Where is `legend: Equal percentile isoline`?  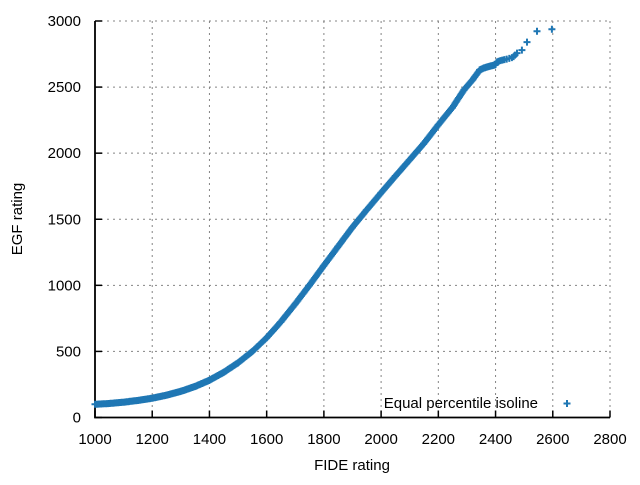 legend: Equal percentile isoline is located at coordinates (477, 403).